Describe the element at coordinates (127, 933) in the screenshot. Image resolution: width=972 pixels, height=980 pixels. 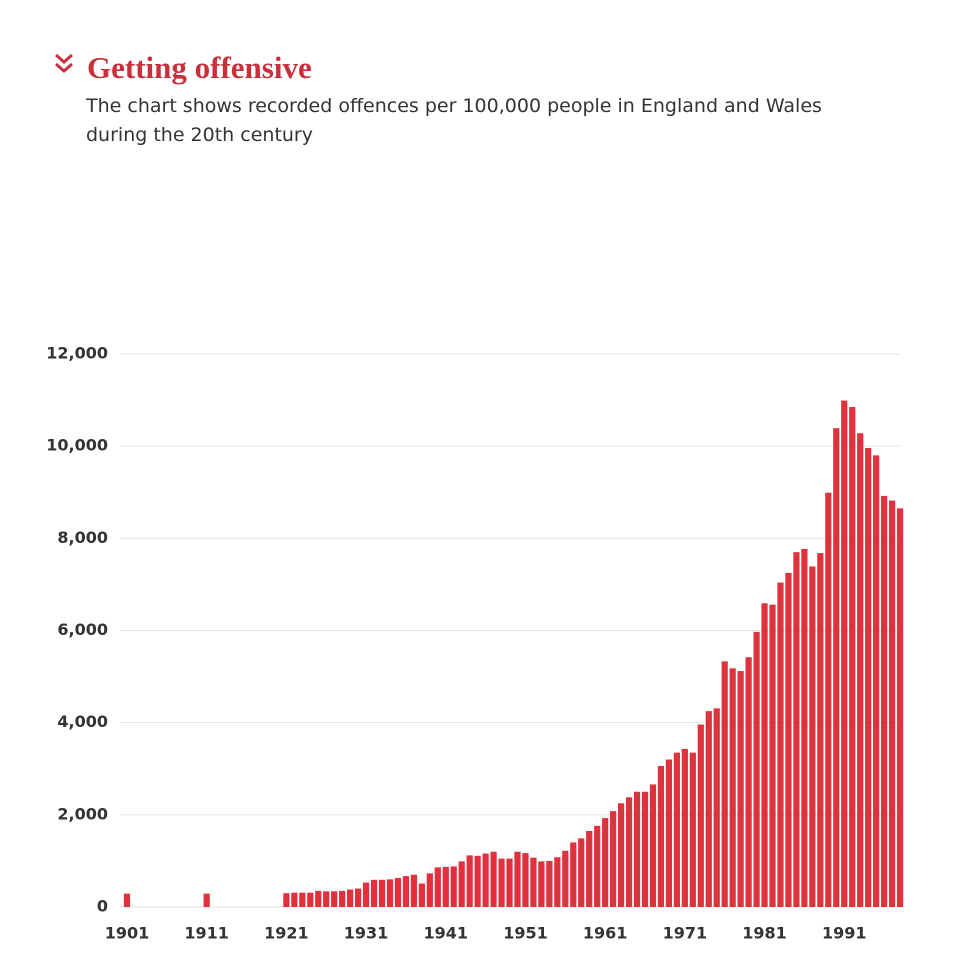
I see `x-tick-label: 1901` at that location.